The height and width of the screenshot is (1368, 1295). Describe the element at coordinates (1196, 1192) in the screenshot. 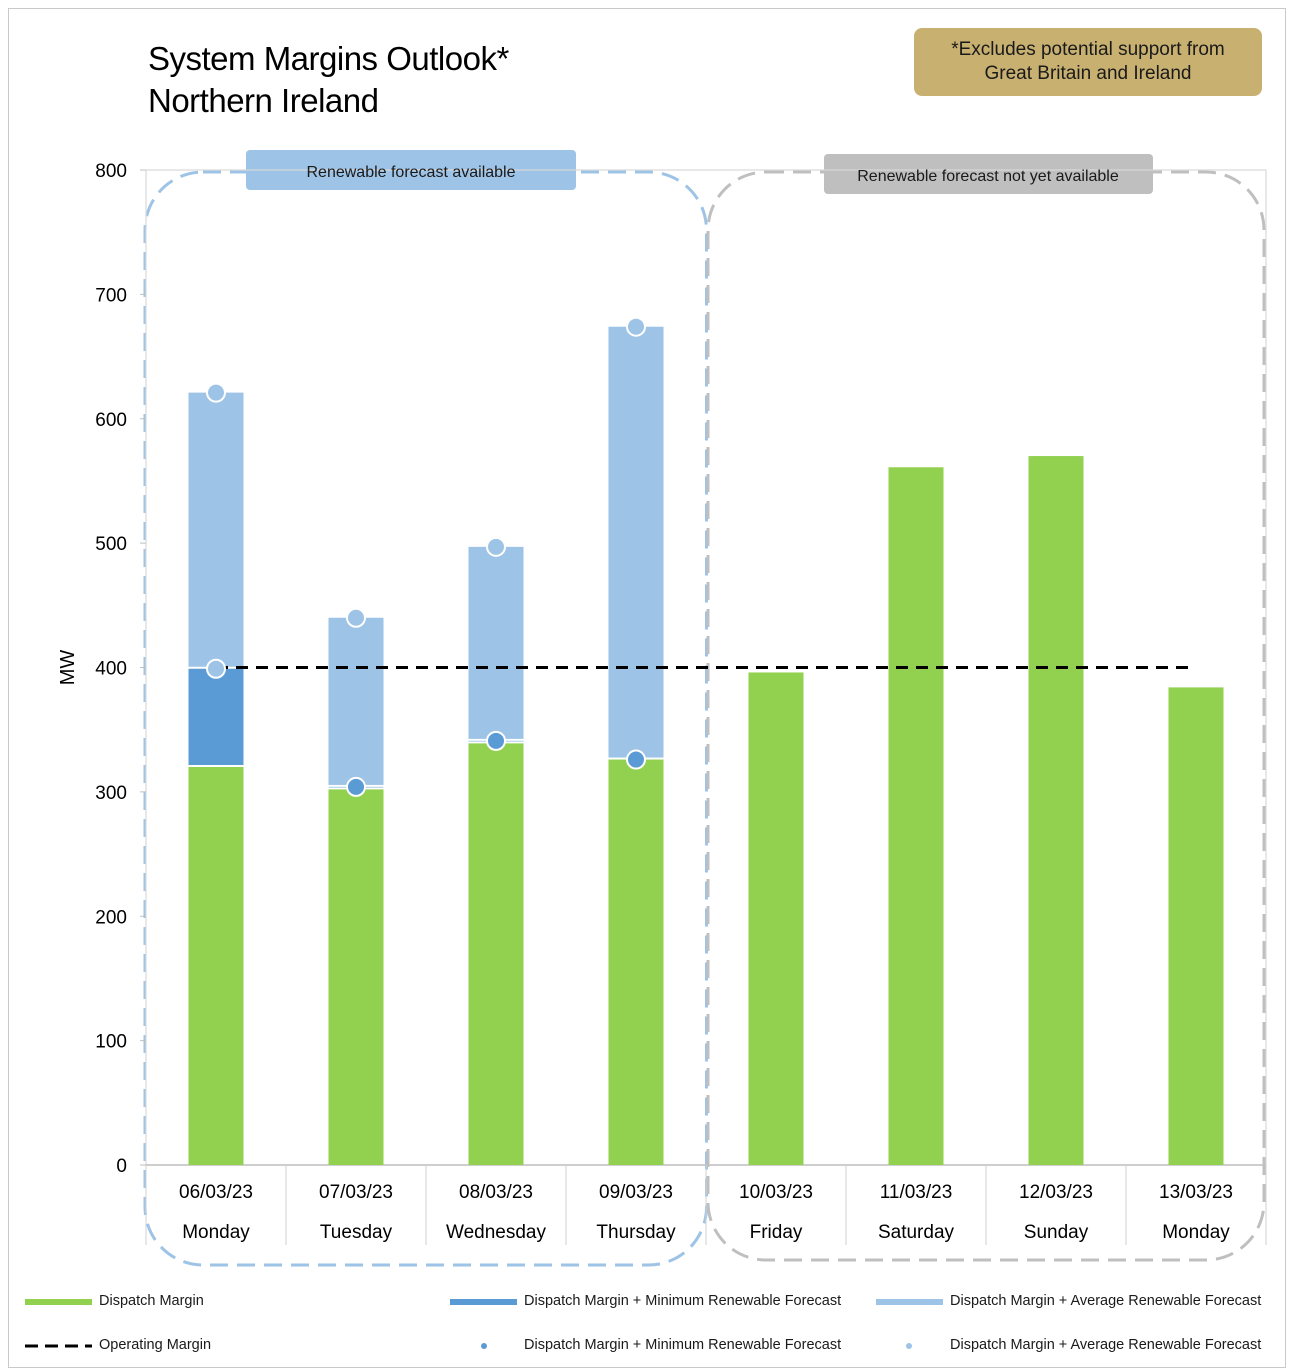

I see `x-tick-date: 13/03/23` at that location.